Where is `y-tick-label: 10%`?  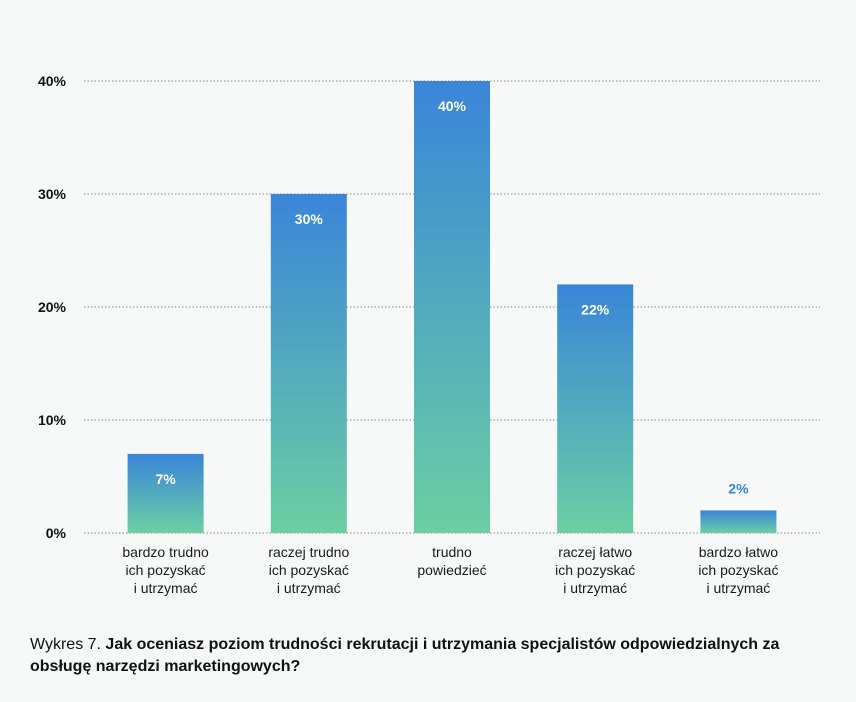 y-tick-label: 10% is located at coordinates (52, 420).